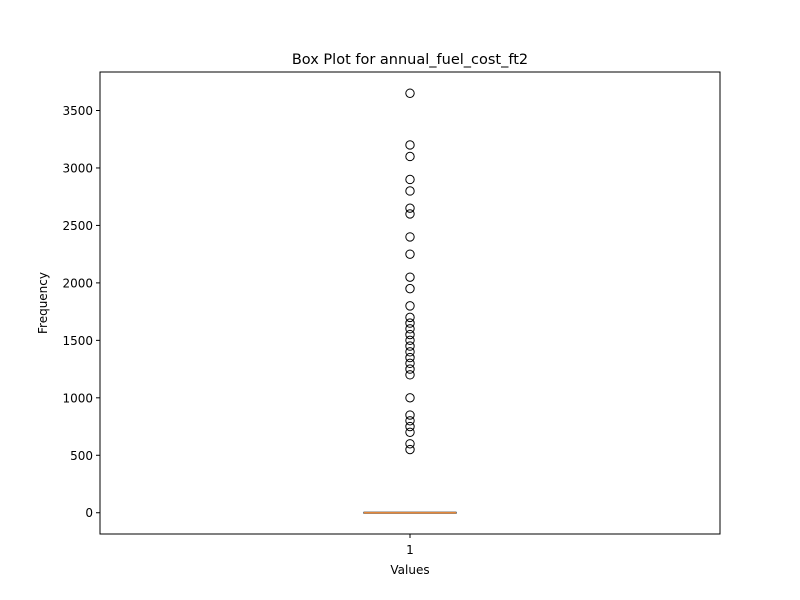 This screenshot has width=800, height=600. What do you see at coordinates (409, 570) in the screenshot?
I see `x-axis-label: Values` at bounding box center [409, 570].